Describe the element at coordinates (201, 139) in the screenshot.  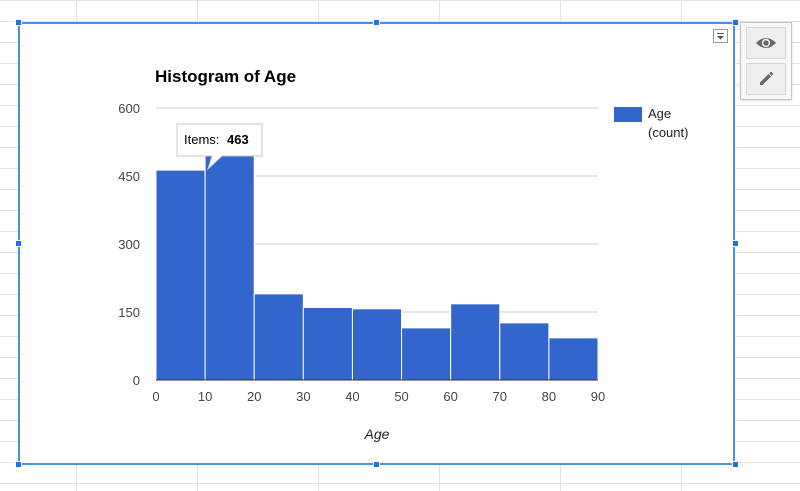
I see `tooltip-label: Items:` at that location.